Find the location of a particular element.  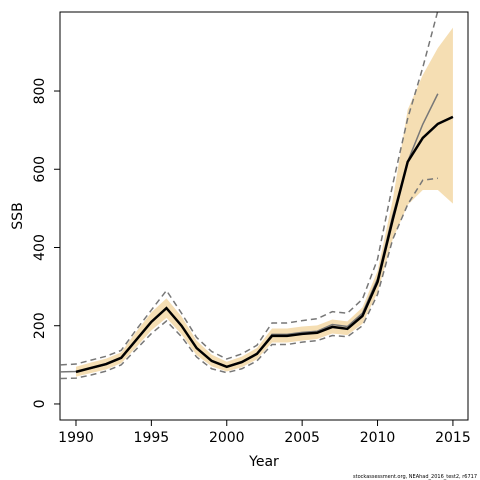

y-tick-label: 200 is located at coordinates (40, 325).